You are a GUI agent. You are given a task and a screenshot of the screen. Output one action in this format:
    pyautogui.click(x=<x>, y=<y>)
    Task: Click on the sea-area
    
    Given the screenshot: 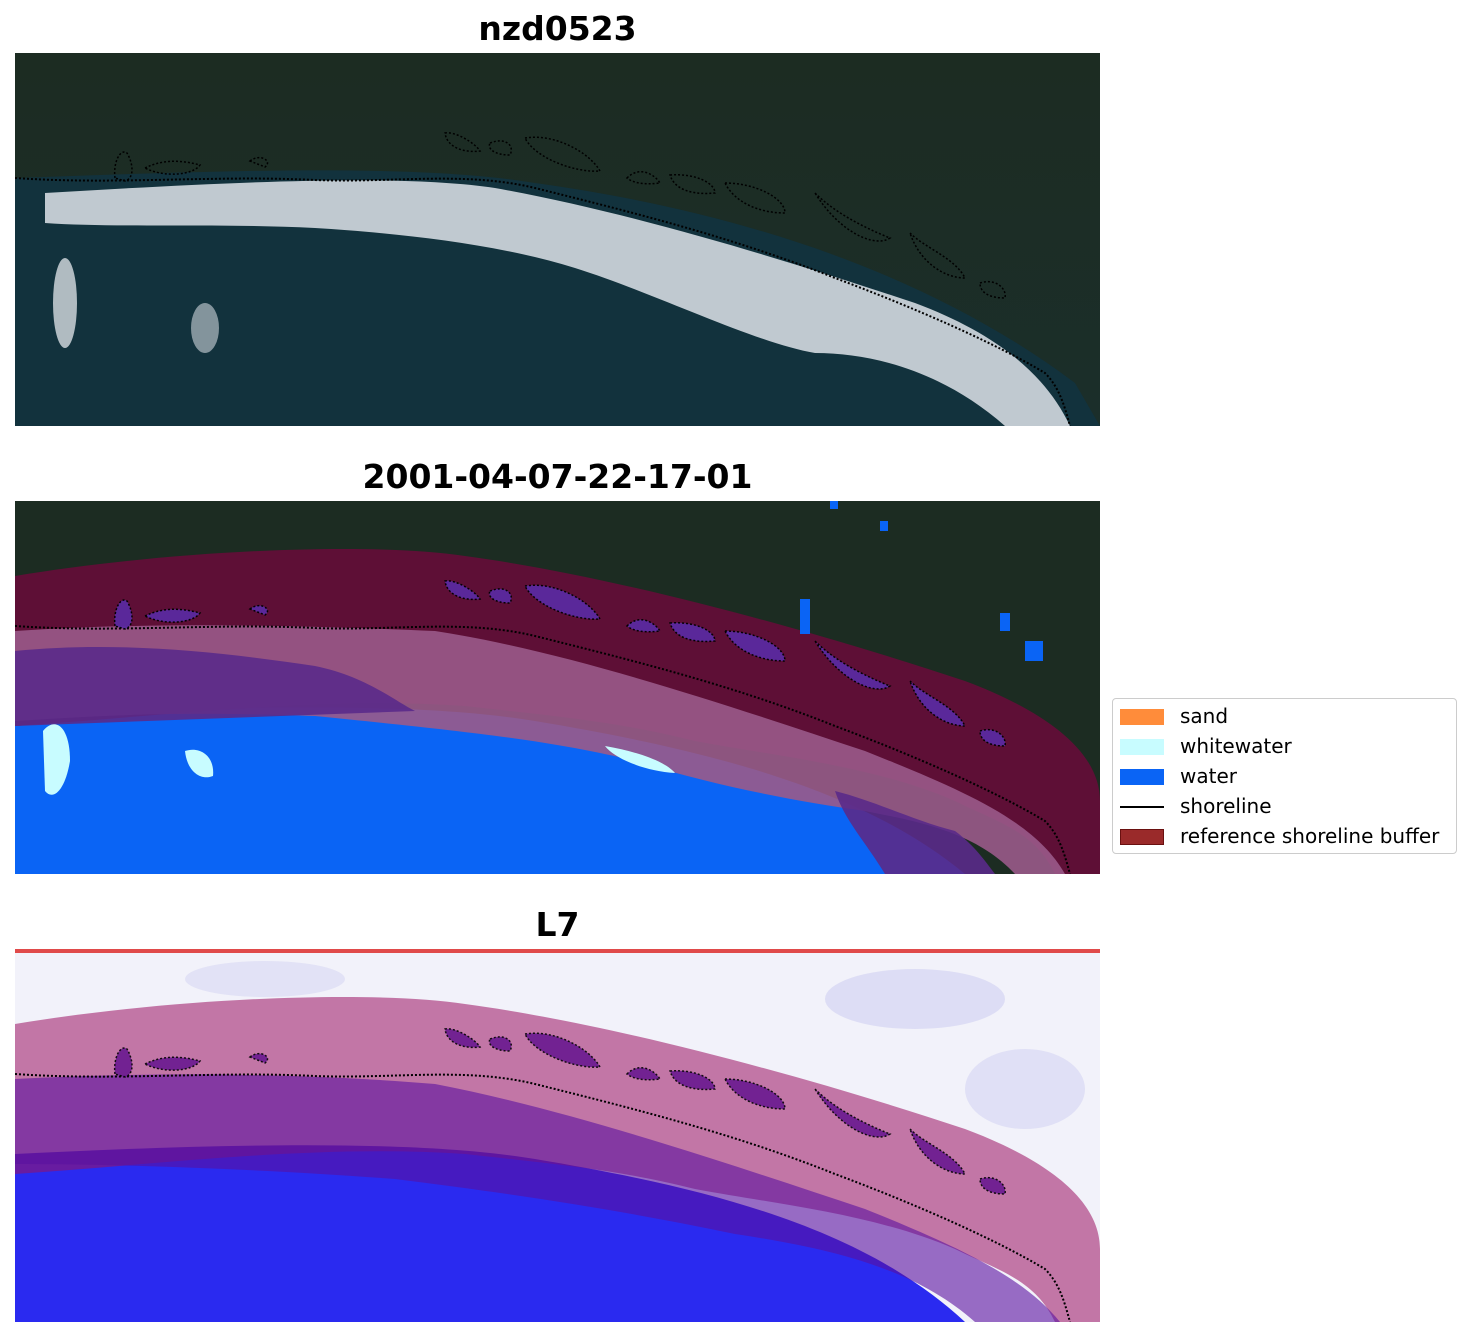 What is the action you would take?
    pyautogui.click(x=557, y=298)
    